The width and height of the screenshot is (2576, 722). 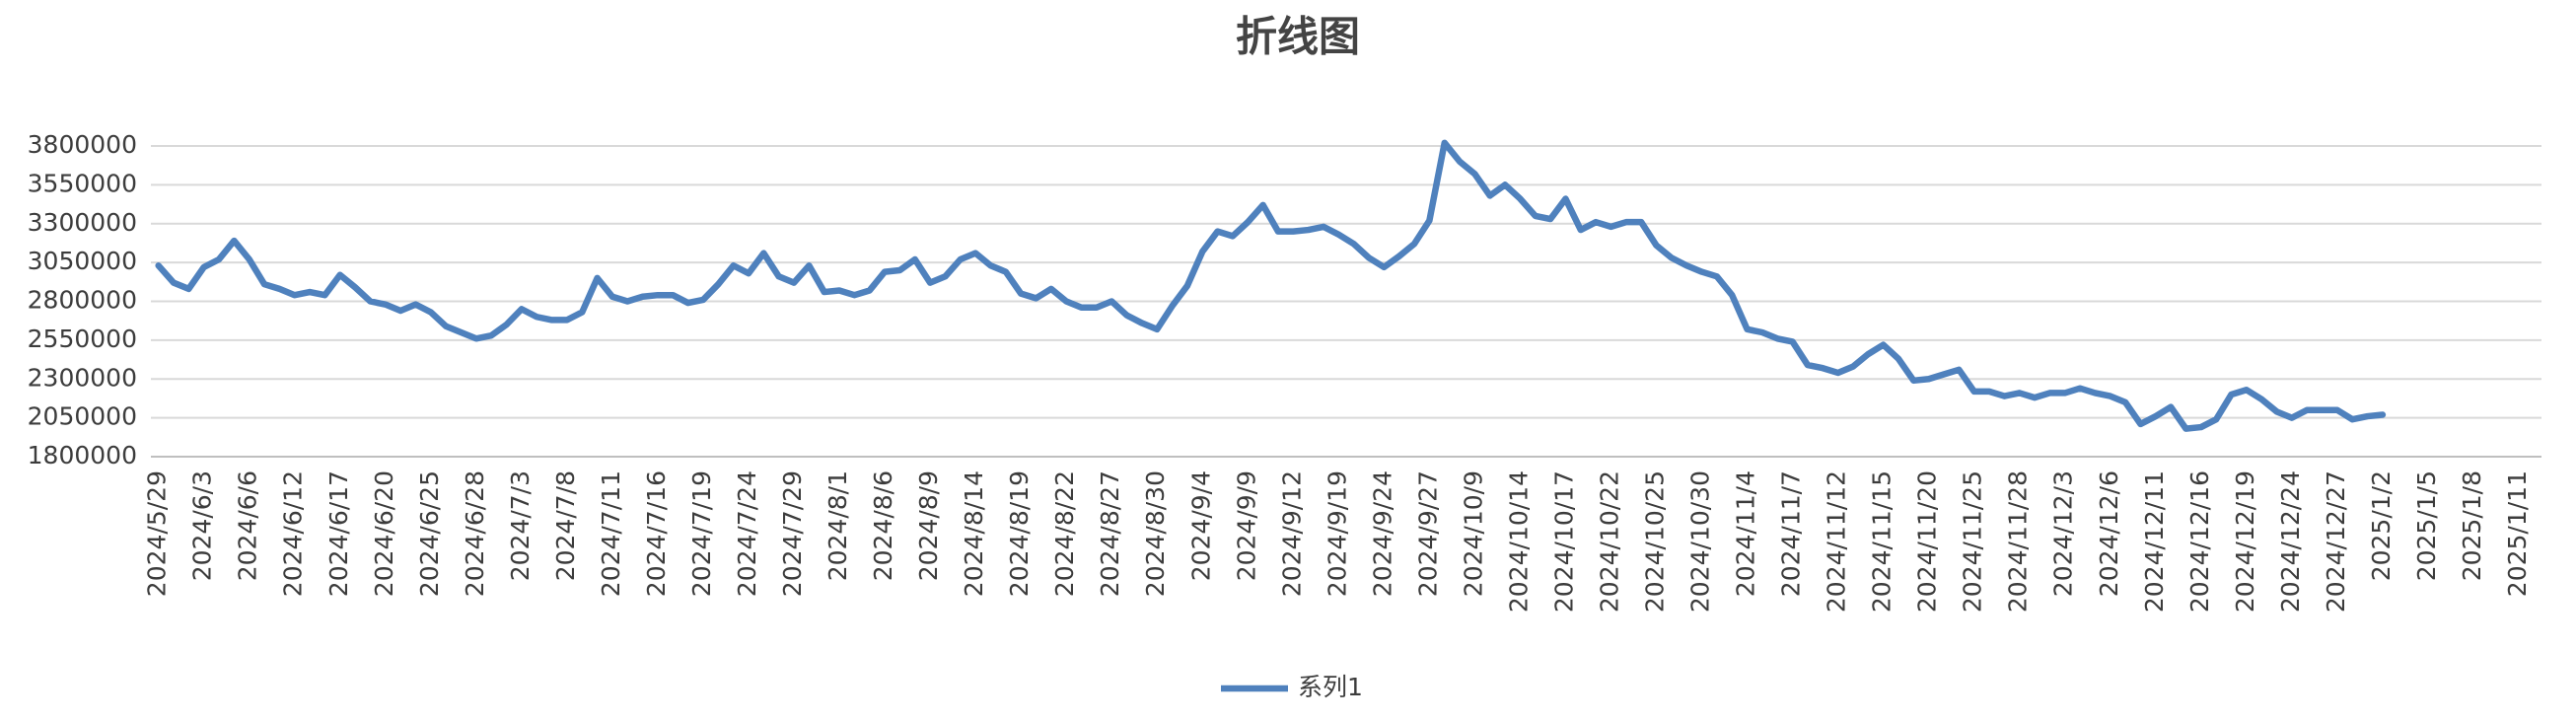 What do you see at coordinates (611, 533) in the screenshot?
I see `x-tick-label: 2024/7/11` at bounding box center [611, 533].